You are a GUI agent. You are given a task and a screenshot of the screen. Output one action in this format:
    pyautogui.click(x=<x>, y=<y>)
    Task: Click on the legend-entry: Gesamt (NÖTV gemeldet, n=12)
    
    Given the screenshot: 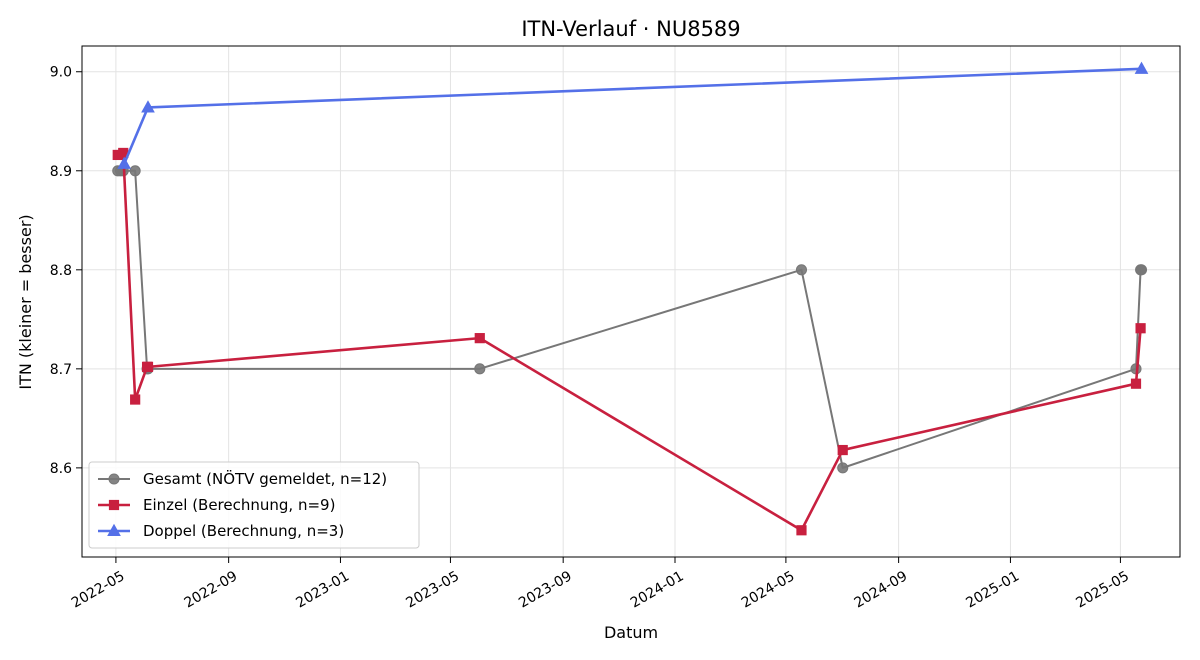 What is the action you would take?
    pyautogui.click(x=242, y=478)
    